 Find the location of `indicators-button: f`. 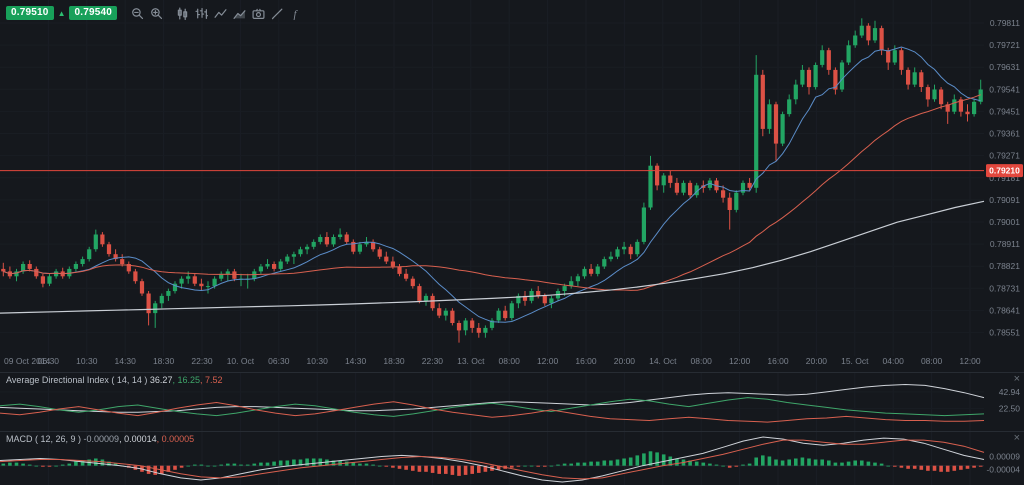

indicators-button: f is located at coordinates (296, 13).